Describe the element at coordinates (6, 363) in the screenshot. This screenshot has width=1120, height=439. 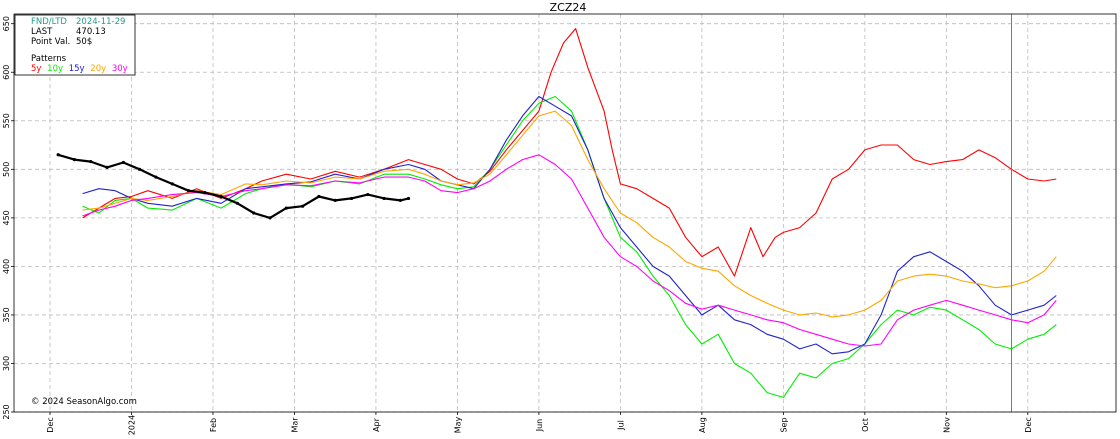
I see `y-tick-label: 300` at that location.